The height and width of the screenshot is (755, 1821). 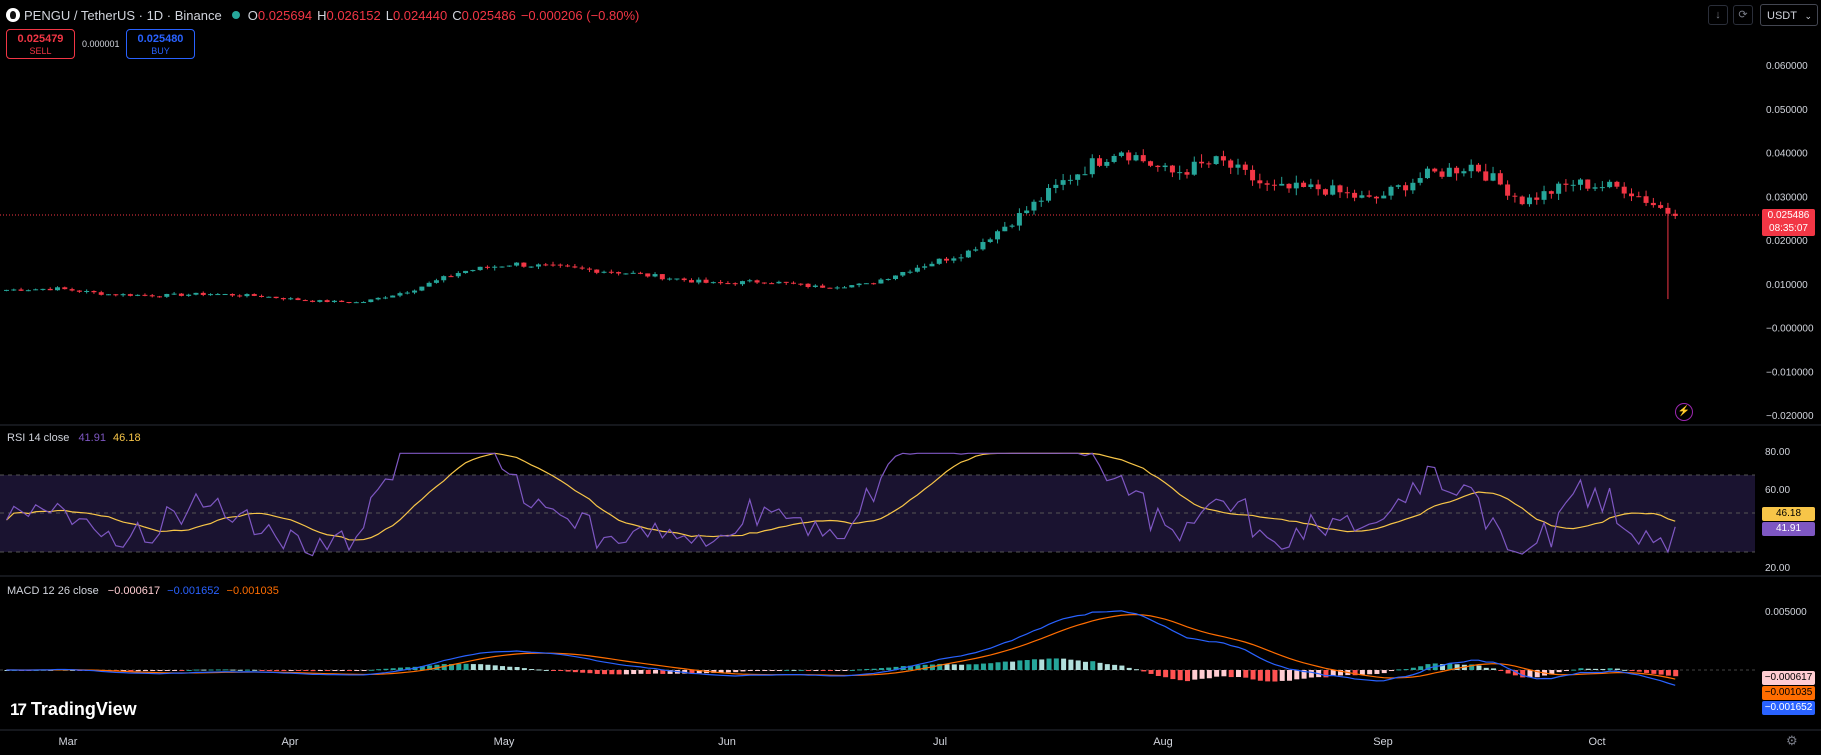 I want to click on macd-signal-value: −0.001035, so click(x=252, y=591).